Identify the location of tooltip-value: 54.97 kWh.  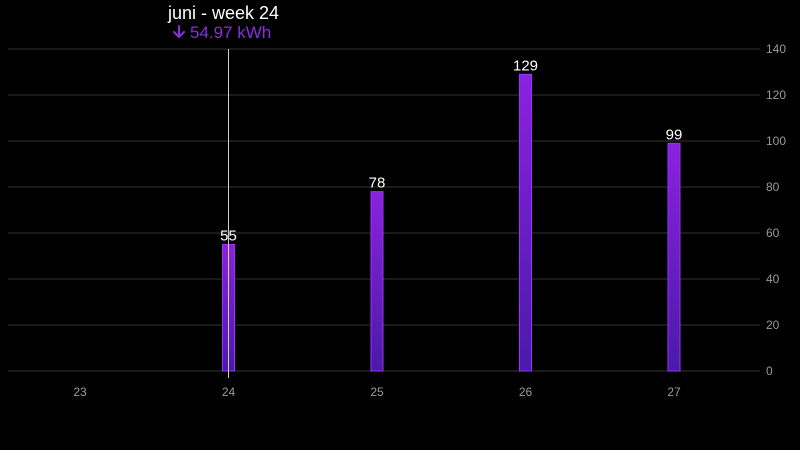
(231, 32).